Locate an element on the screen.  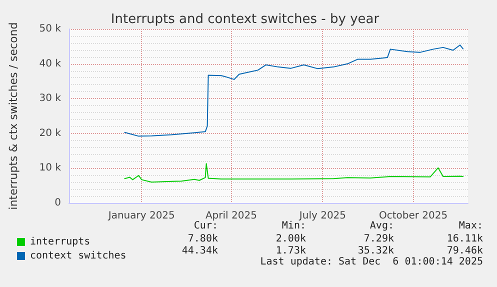
legend-label: interrupts is located at coordinates (60, 242).